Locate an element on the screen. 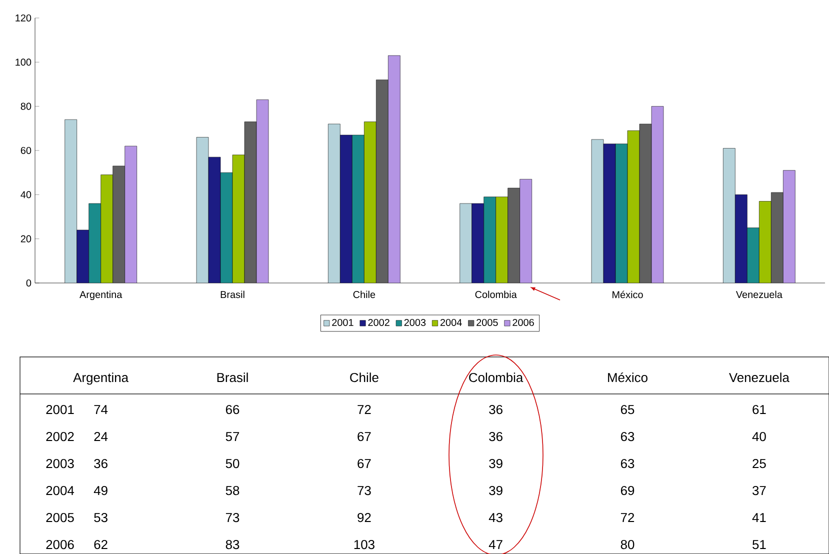 The width and height of the screenshot is (829, 554). category-label: Argentina is located at coordinates (101, 378).